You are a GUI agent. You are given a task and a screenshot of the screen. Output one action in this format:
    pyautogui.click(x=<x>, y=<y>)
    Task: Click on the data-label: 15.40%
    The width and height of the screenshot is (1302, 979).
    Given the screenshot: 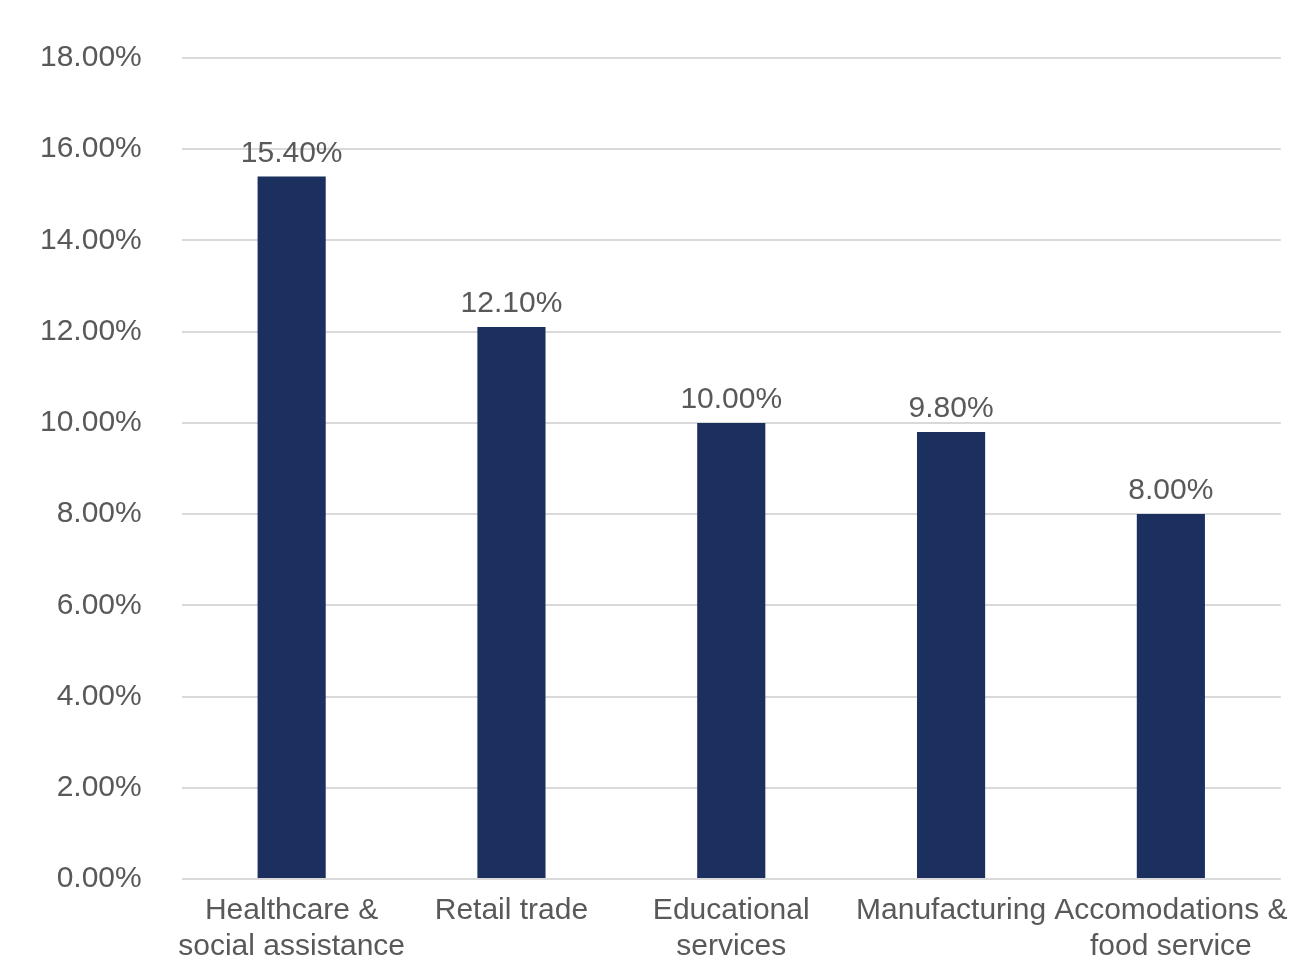 What is the action you would take?
    pyautogui.click(x=291, y=151)
    